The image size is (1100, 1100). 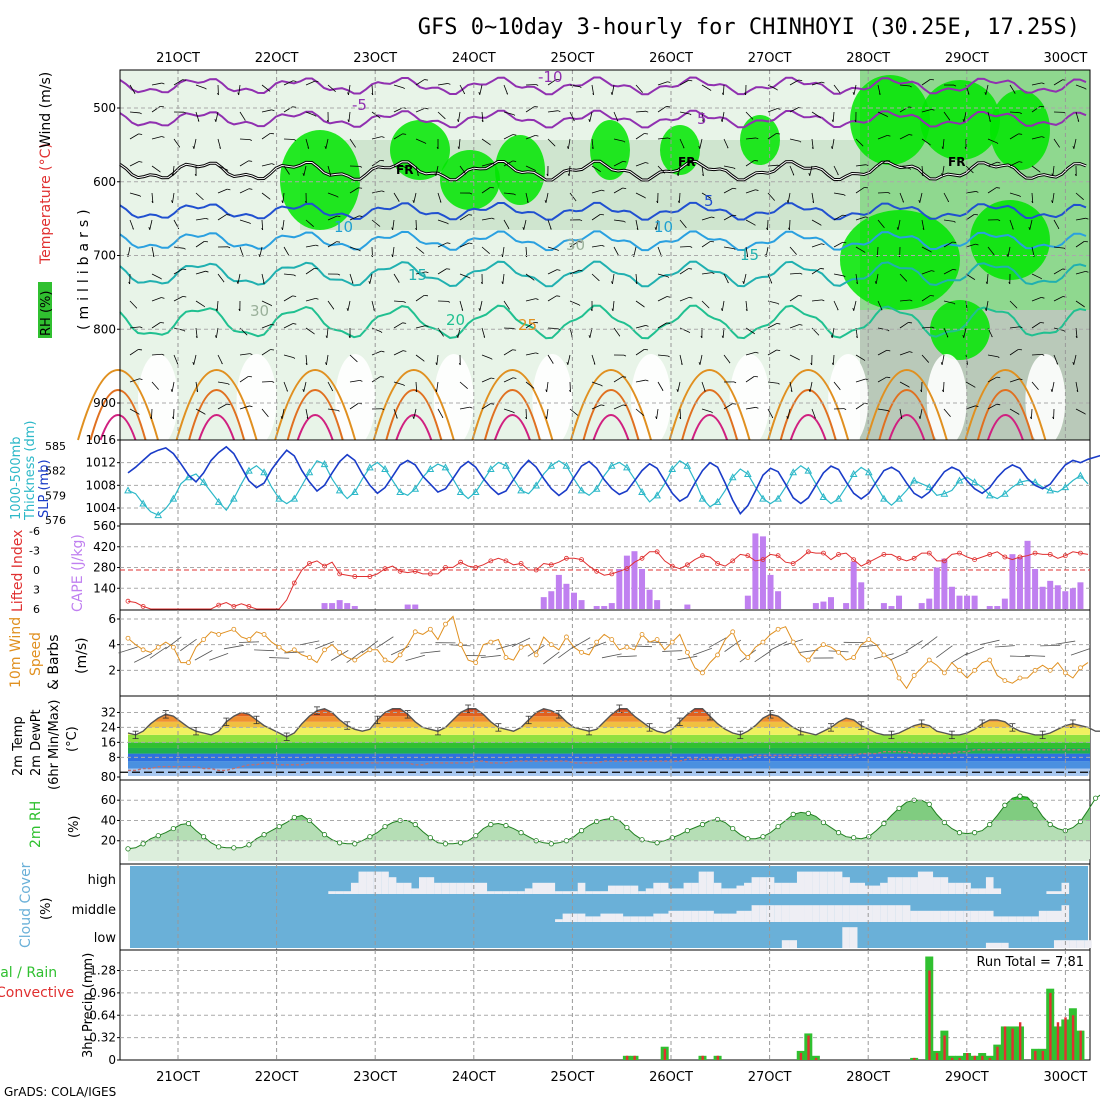 What do you see at coordinates (609, 750) in the screenshot?
I see `temp-band` at bounding box center [609, 750].